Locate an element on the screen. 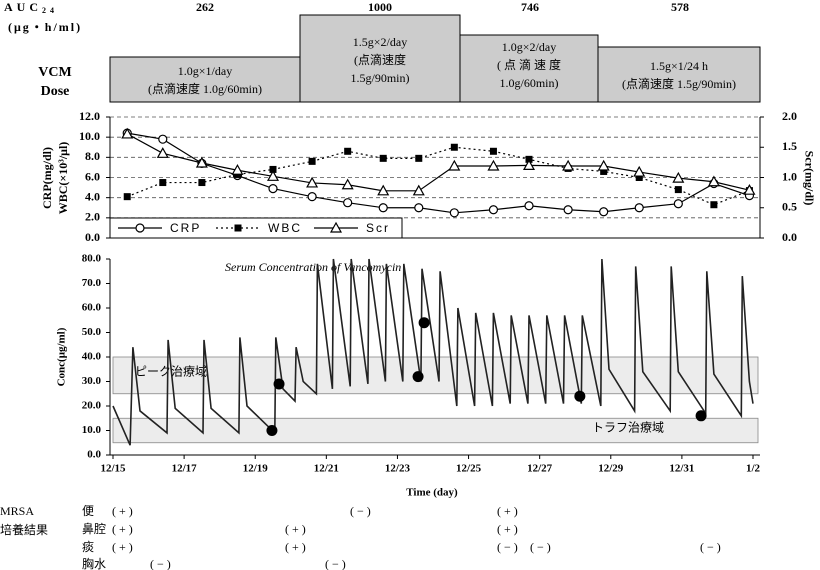  dose-text: 1.0g×2/day is located at coordinates (529, 47).